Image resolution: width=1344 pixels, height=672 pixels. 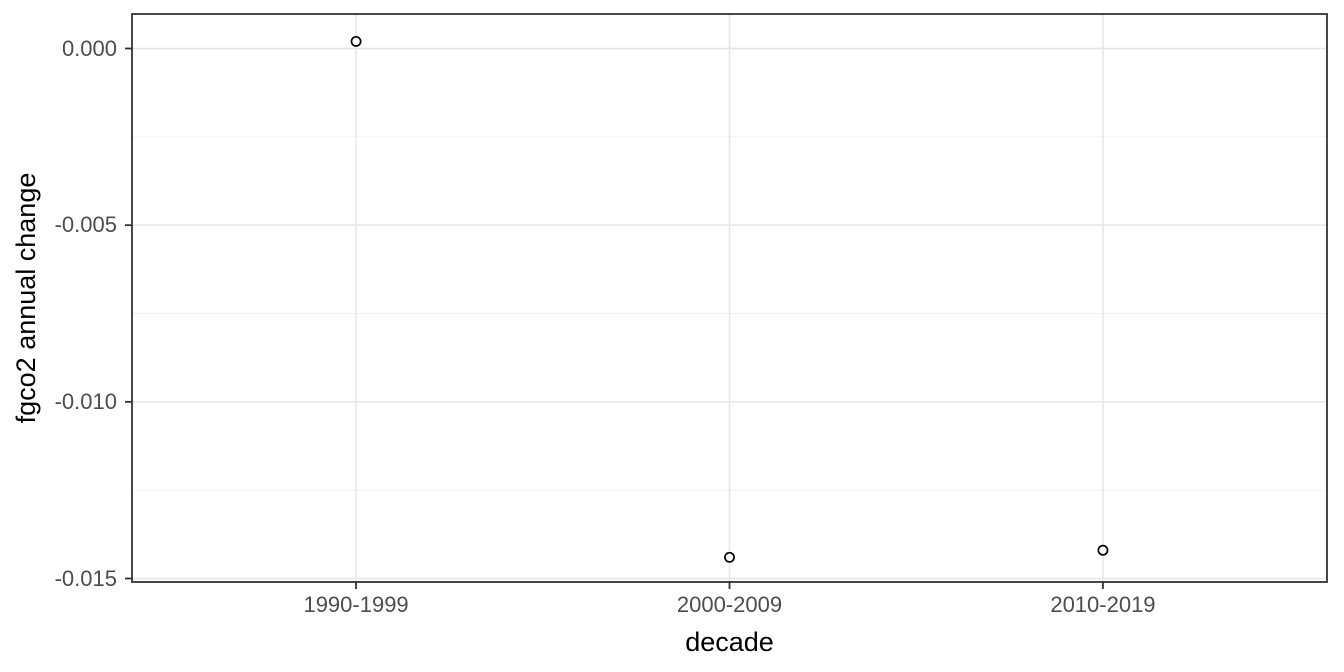 I want to click on x-tick-label: 2000-2009, so click(x=729, y=604).